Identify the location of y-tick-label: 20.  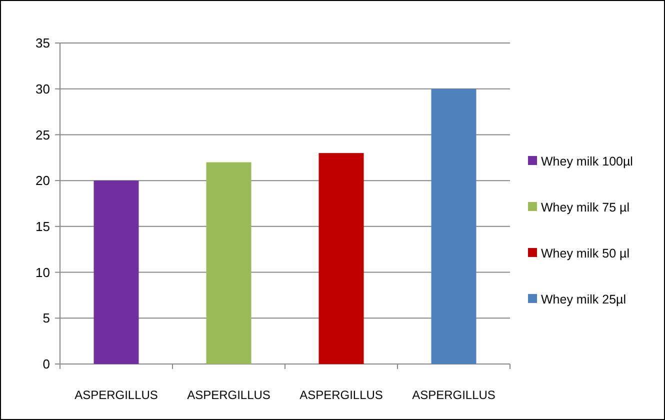
(43, 180).